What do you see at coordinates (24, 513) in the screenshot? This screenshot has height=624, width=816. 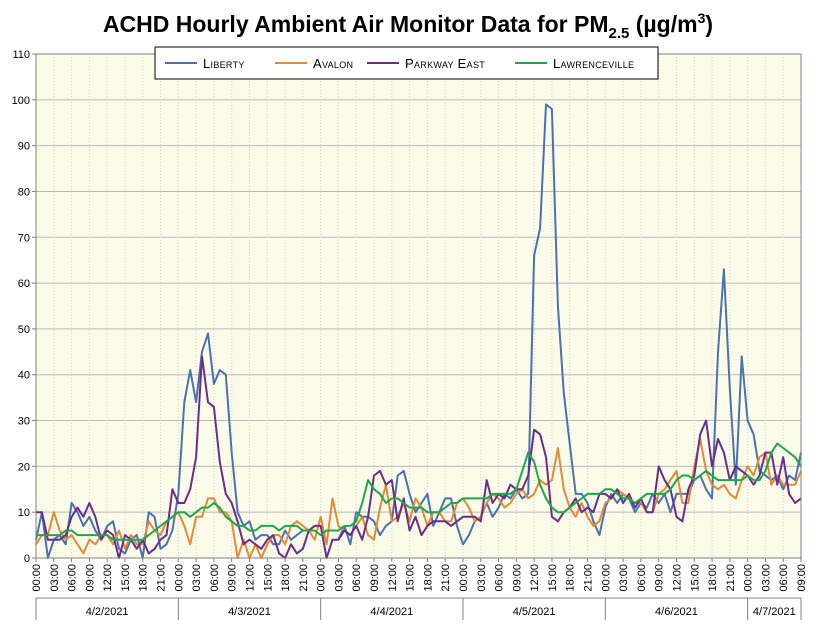 I see `y-tick-label: 10` at bounding box center [24, 513].